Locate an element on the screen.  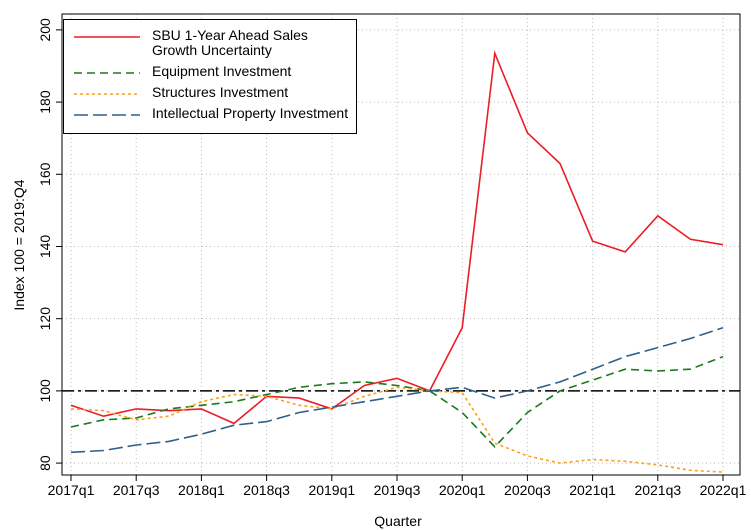
x-tick-label: 2018q1 is located at coordinates (201, 490).